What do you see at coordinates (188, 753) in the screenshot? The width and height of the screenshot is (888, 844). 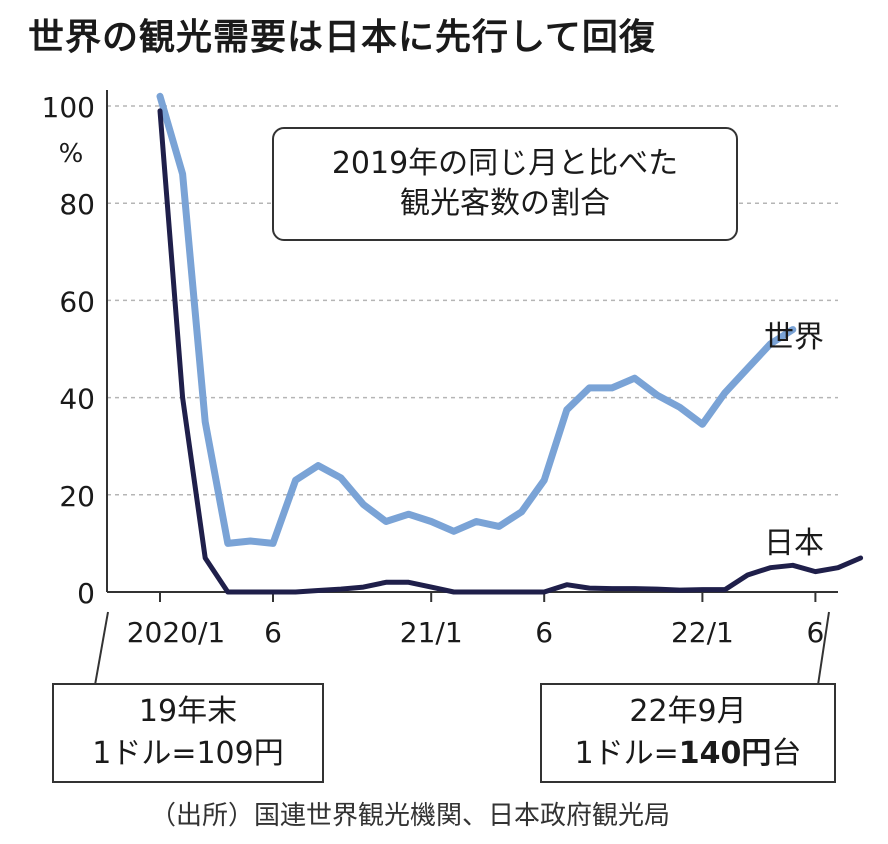 I see `note-2019-line-2: 1ドル=109円` at bounding box center [188, 753].